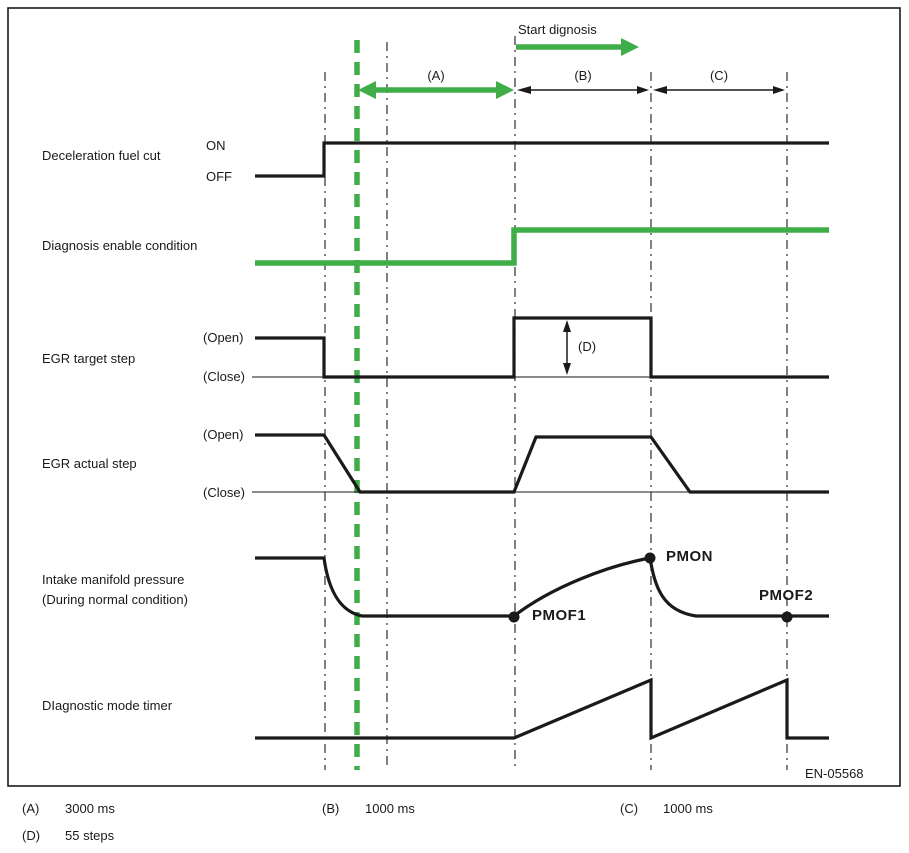 This screenshot has height=853, width=909. I want to click on egr-target-close-label: (Close), so click(224, 376).